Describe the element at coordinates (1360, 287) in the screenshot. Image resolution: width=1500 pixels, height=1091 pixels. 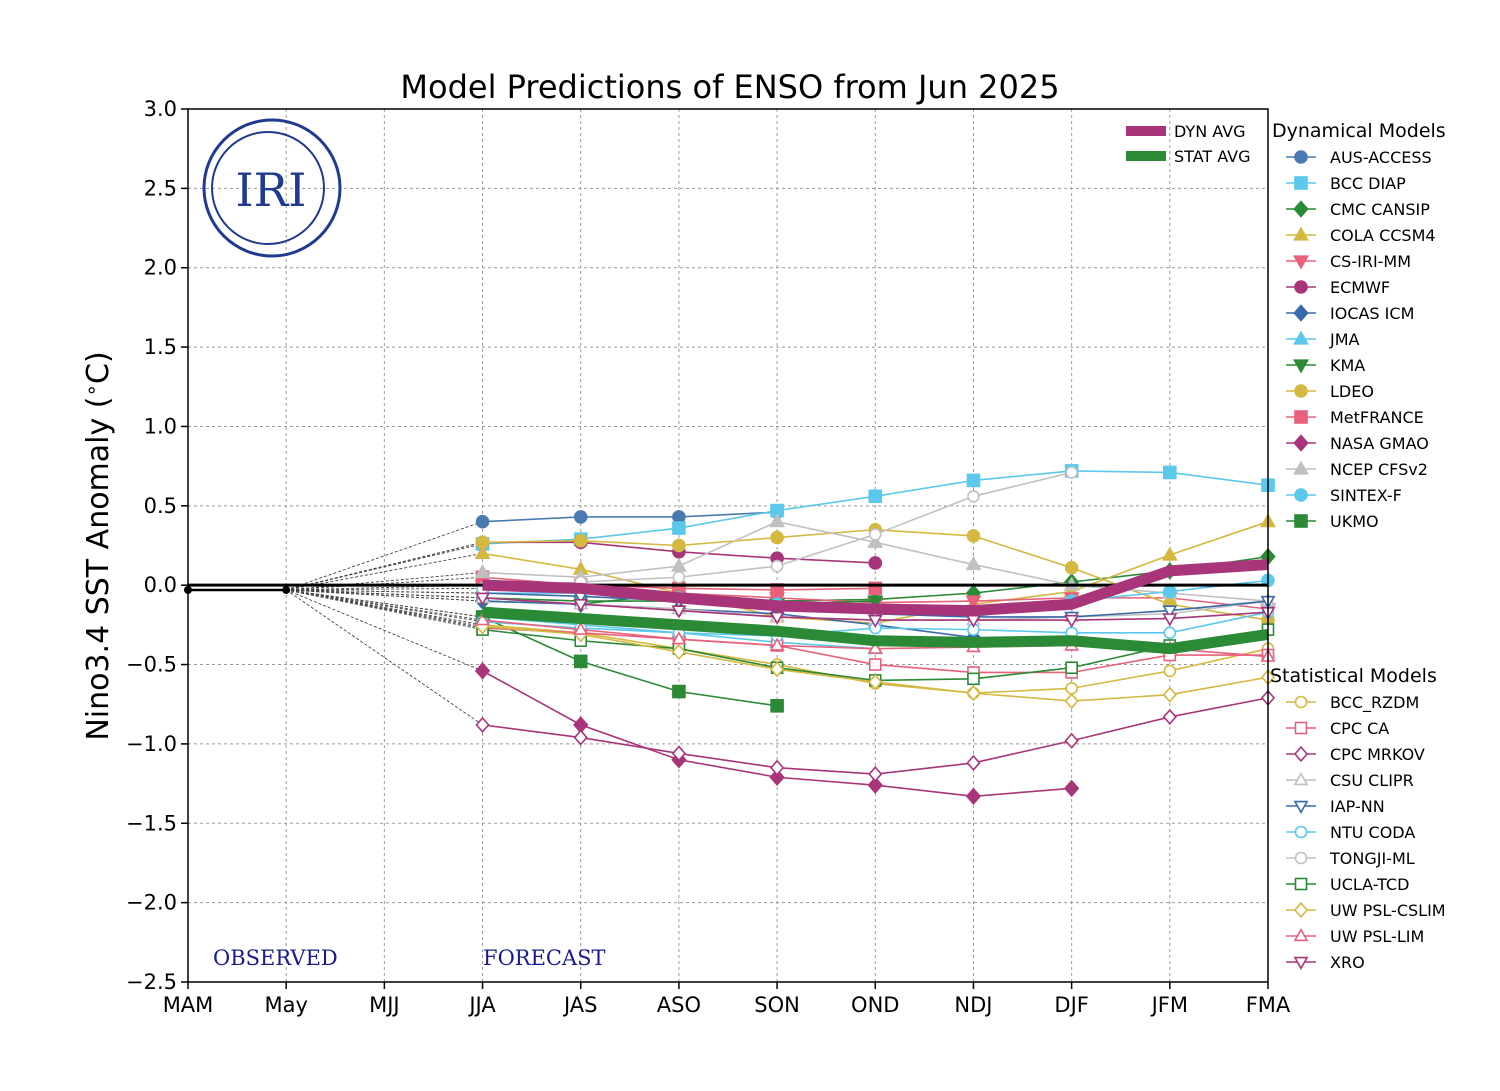
I see `legend-label-ecmwf: ECMWF` at that location.